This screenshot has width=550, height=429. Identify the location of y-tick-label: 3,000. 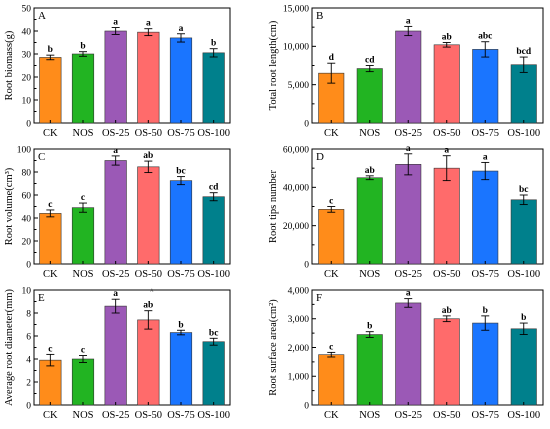
(299, 320).